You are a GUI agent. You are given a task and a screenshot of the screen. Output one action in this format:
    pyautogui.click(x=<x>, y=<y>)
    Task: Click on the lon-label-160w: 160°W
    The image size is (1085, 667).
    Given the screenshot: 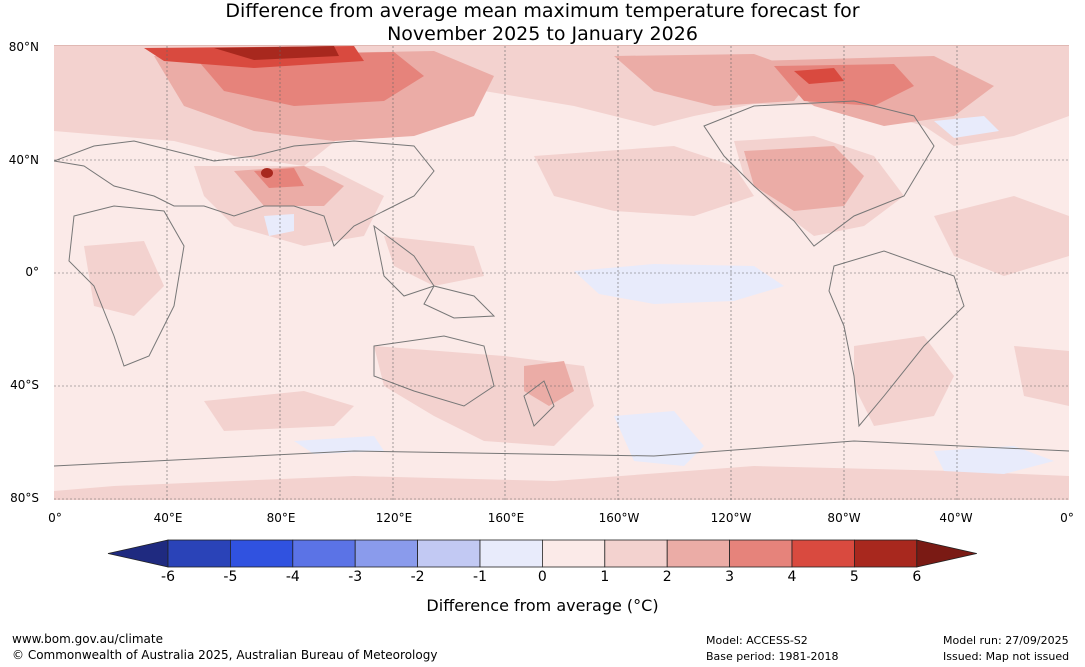 What is the action you would take?
    pyautogui.click(x=619, y=518)
    